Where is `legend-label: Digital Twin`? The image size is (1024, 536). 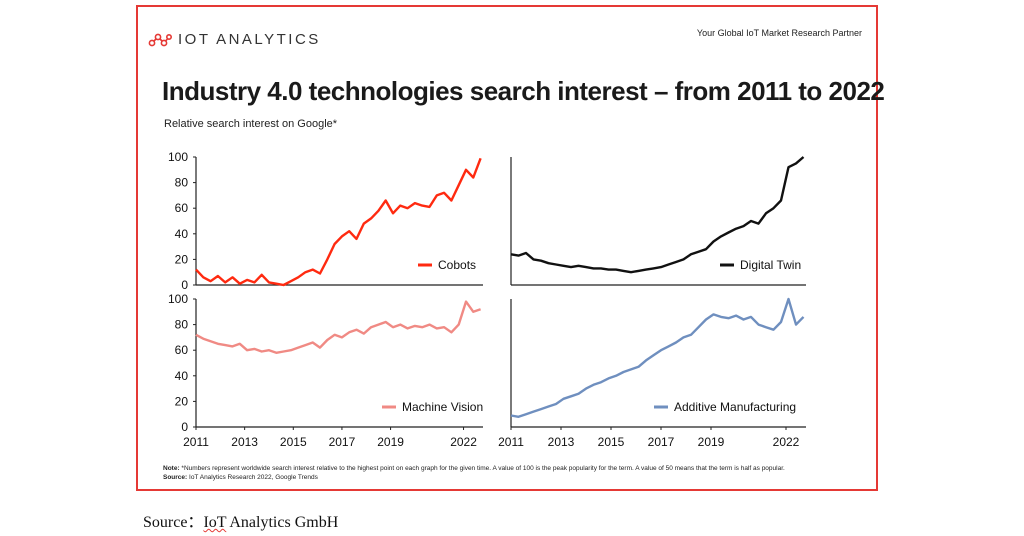
legend-label: Digital Twin is located at coordinates (770, 265).